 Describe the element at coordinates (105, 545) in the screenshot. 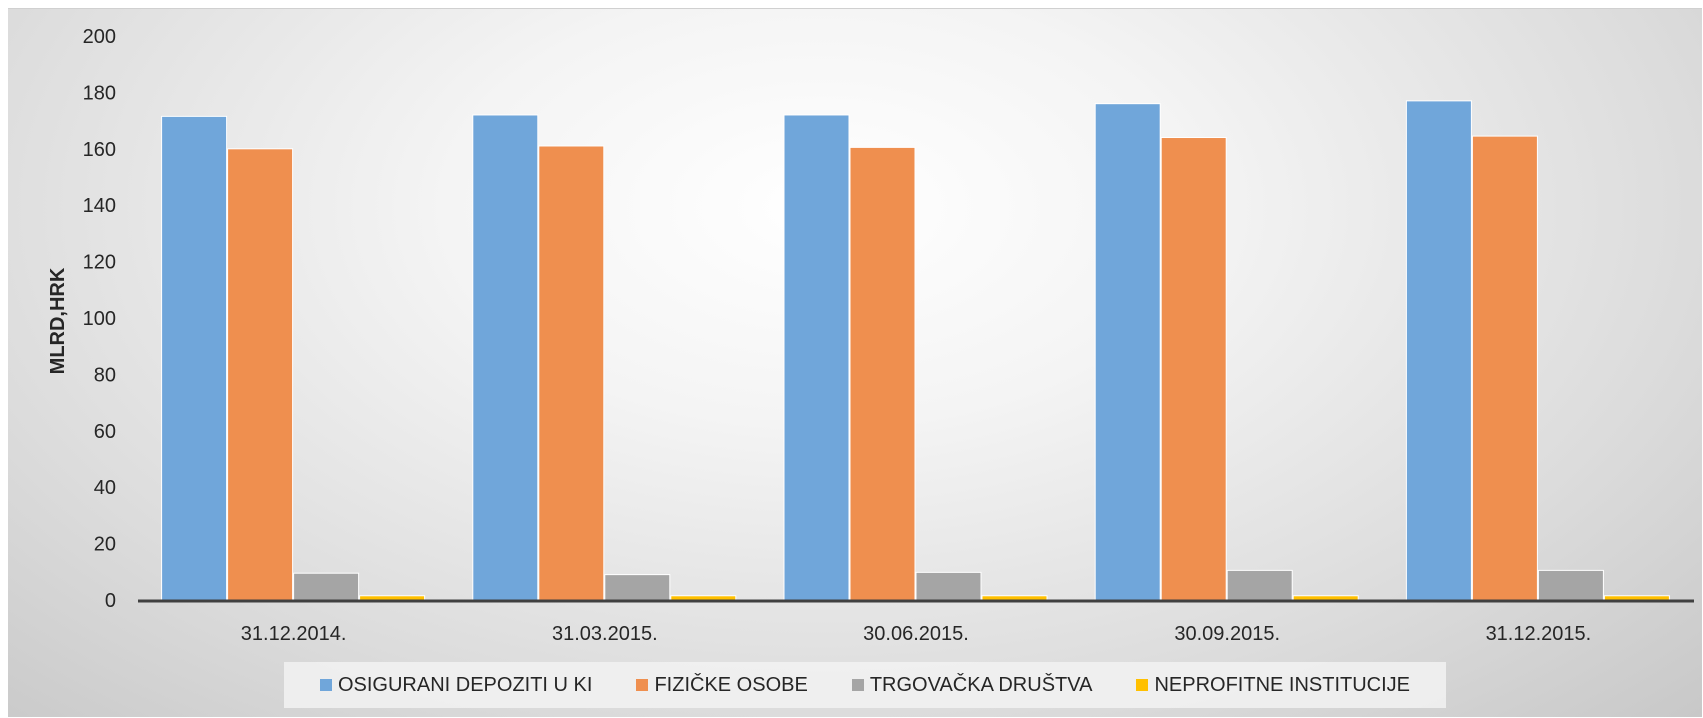

I see `y-tick-label: 20` at that location.